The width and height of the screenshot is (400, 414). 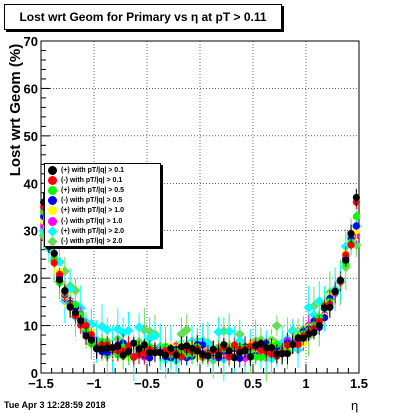 I want to click on legend-entry: (-) with pT/|q| > 0.5, so click(x=102, y=201).